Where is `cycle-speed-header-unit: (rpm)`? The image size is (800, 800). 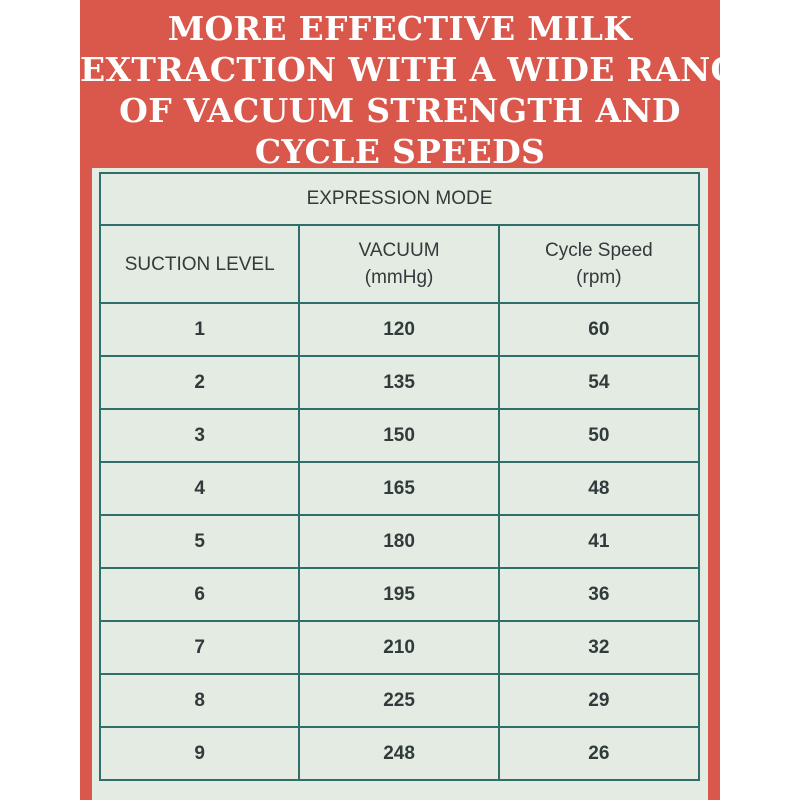
cycle-speed-header-unit: (rpm) is located at coordinates (599, 277).